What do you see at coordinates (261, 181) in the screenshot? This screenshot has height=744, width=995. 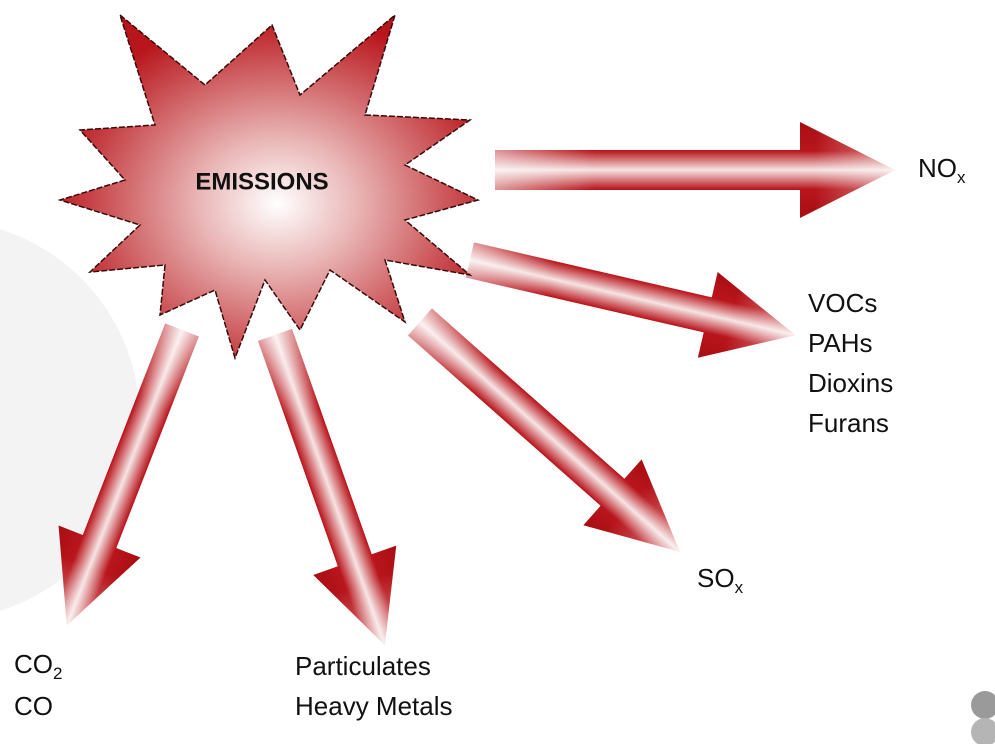 I see `center-label: EMISSIONS` at bounding box center [261, 181].